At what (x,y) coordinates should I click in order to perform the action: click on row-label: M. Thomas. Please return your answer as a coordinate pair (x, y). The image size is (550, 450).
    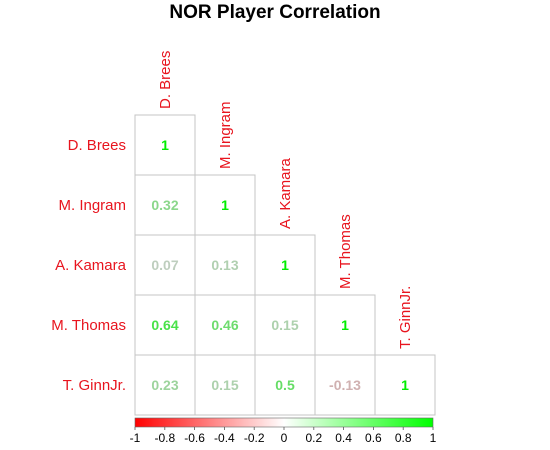
    Looking at the image, I should click on (88, 325).